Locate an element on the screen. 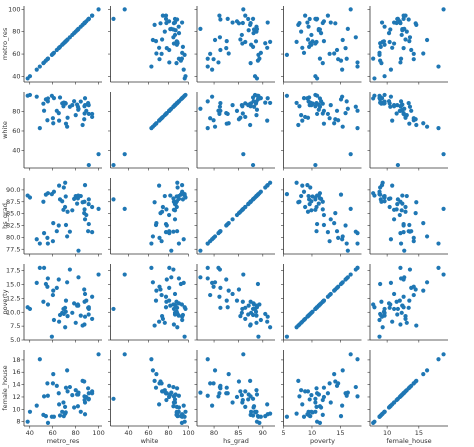 The image size is (474, 447). y-tick-label: 77.5 is located at coordinates (13, 249).